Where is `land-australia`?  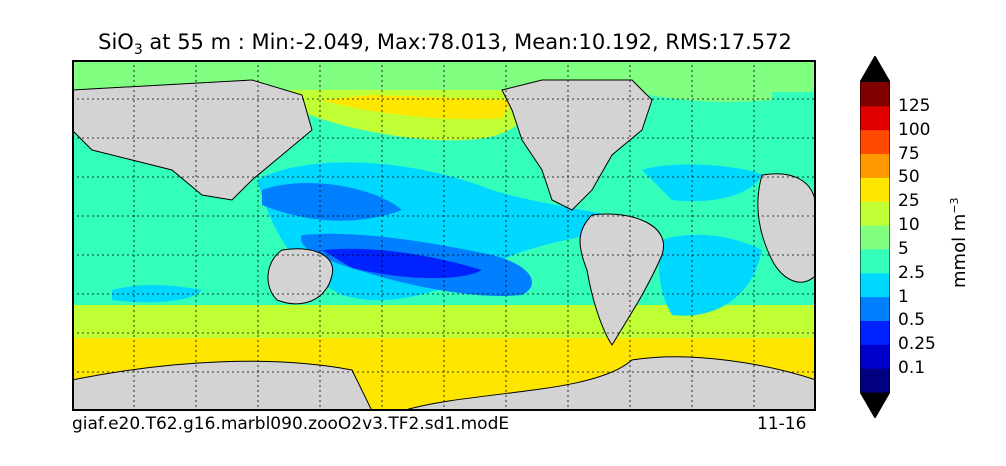 land-australia is located at coordinates (300, 276).